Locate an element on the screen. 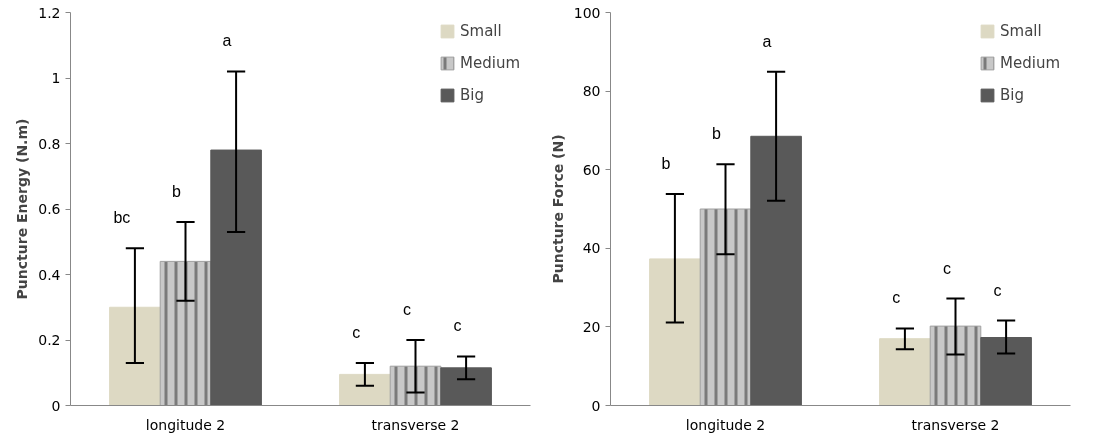 The height and width of the screenshot is (442, 1093). y-tick-label: 100 is located at coordinates (587, 12).